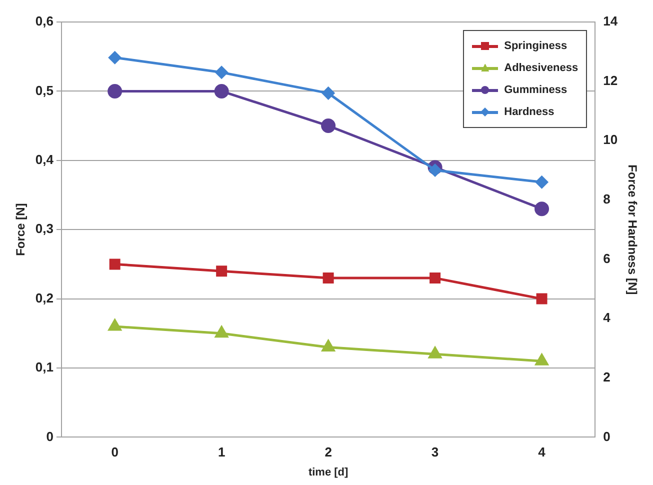 The height and width of the screenshot is (485, 653). What do you see at coordinates (607, 318) in the screenshot?
I see `y2-tick-label: 4` at bounding box center [607, 318].